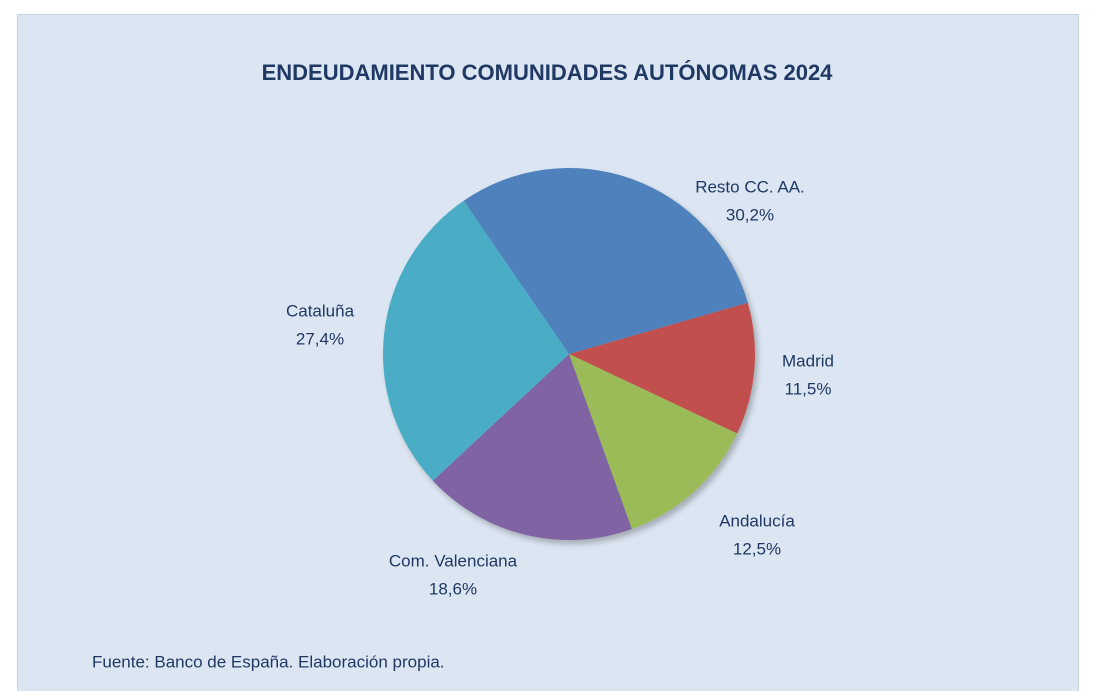 Image resolution: width=1094 pixels, height=691 pixels. Describe the element at coordinates (453, 560) in the screenshot. I see `slice-label-name: Com. Valenciana` at that location.